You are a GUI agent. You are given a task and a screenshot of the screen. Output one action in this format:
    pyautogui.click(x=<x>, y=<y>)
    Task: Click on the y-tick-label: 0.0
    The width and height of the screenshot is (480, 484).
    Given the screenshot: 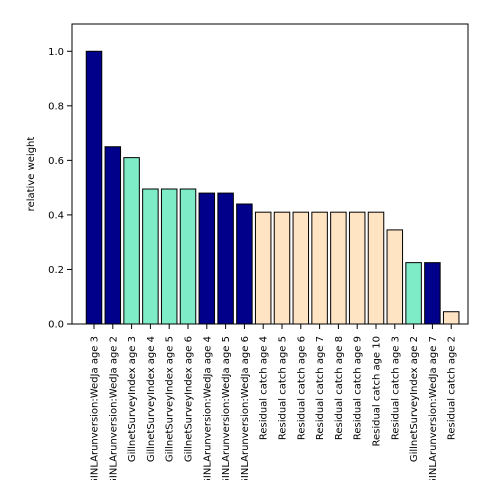 What is the action you would take?
    pyautogui.click(x=56, y=325)
    